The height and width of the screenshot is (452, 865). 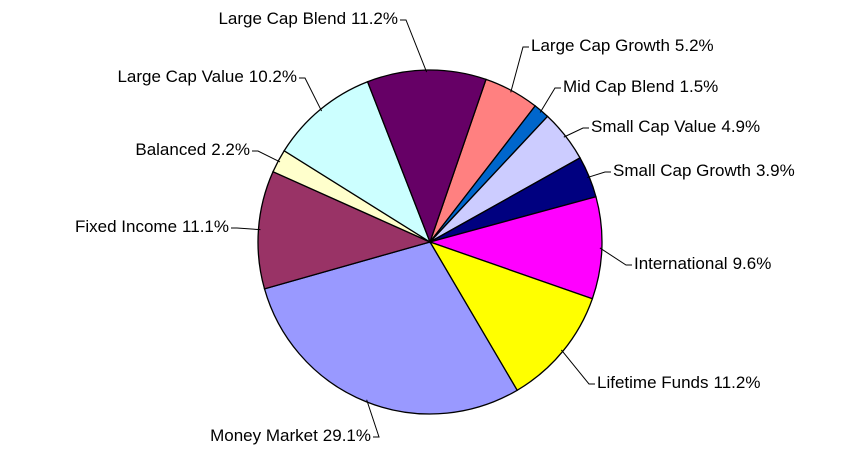 I want to click on slice-label: Fixed Income 11.1%, so click(x=152, y=226).